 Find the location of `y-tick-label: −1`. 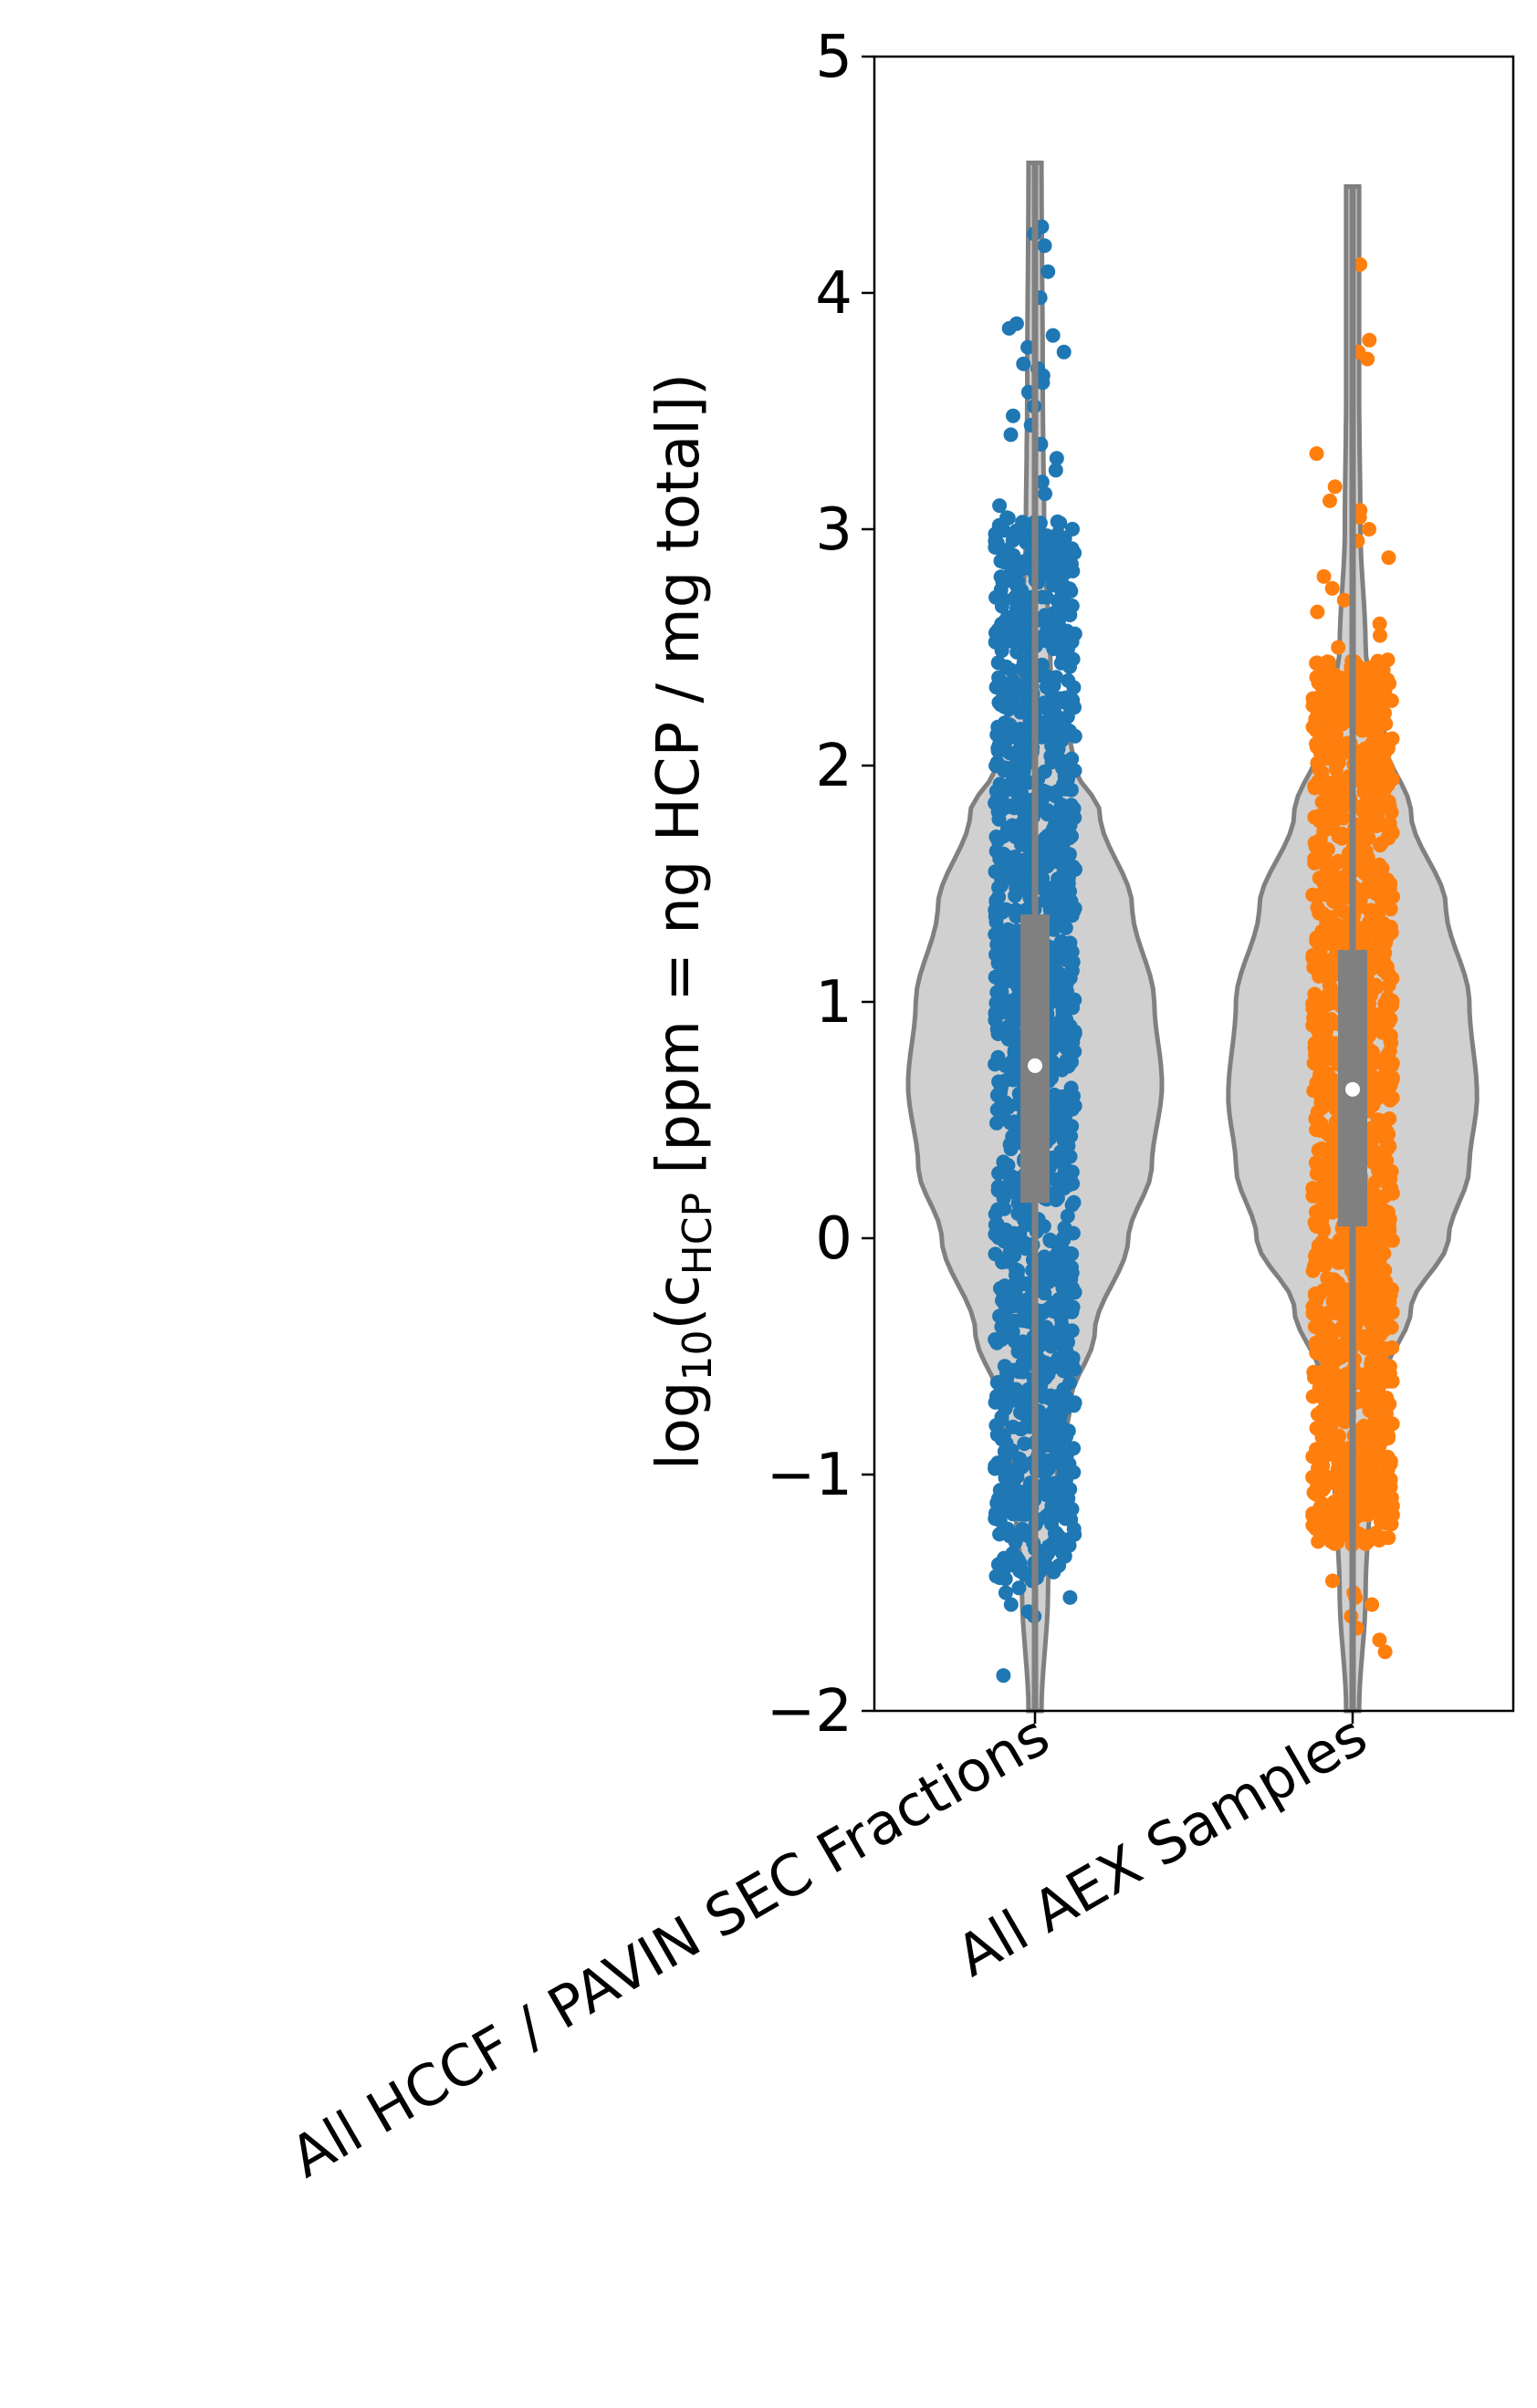

y-tick-label: −1 is located at coordinates (809, 1475).